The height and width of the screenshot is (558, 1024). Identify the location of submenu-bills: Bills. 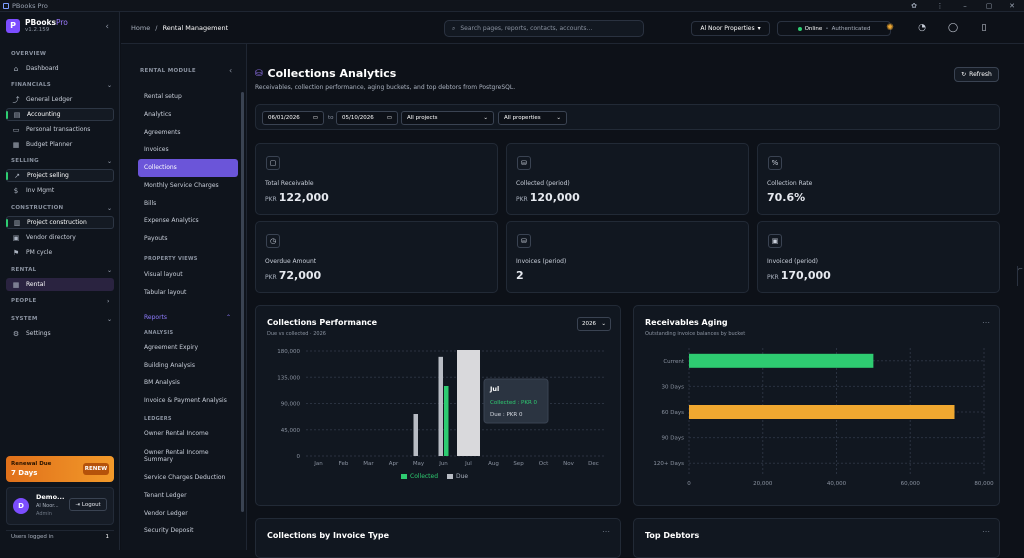
(150, 204).